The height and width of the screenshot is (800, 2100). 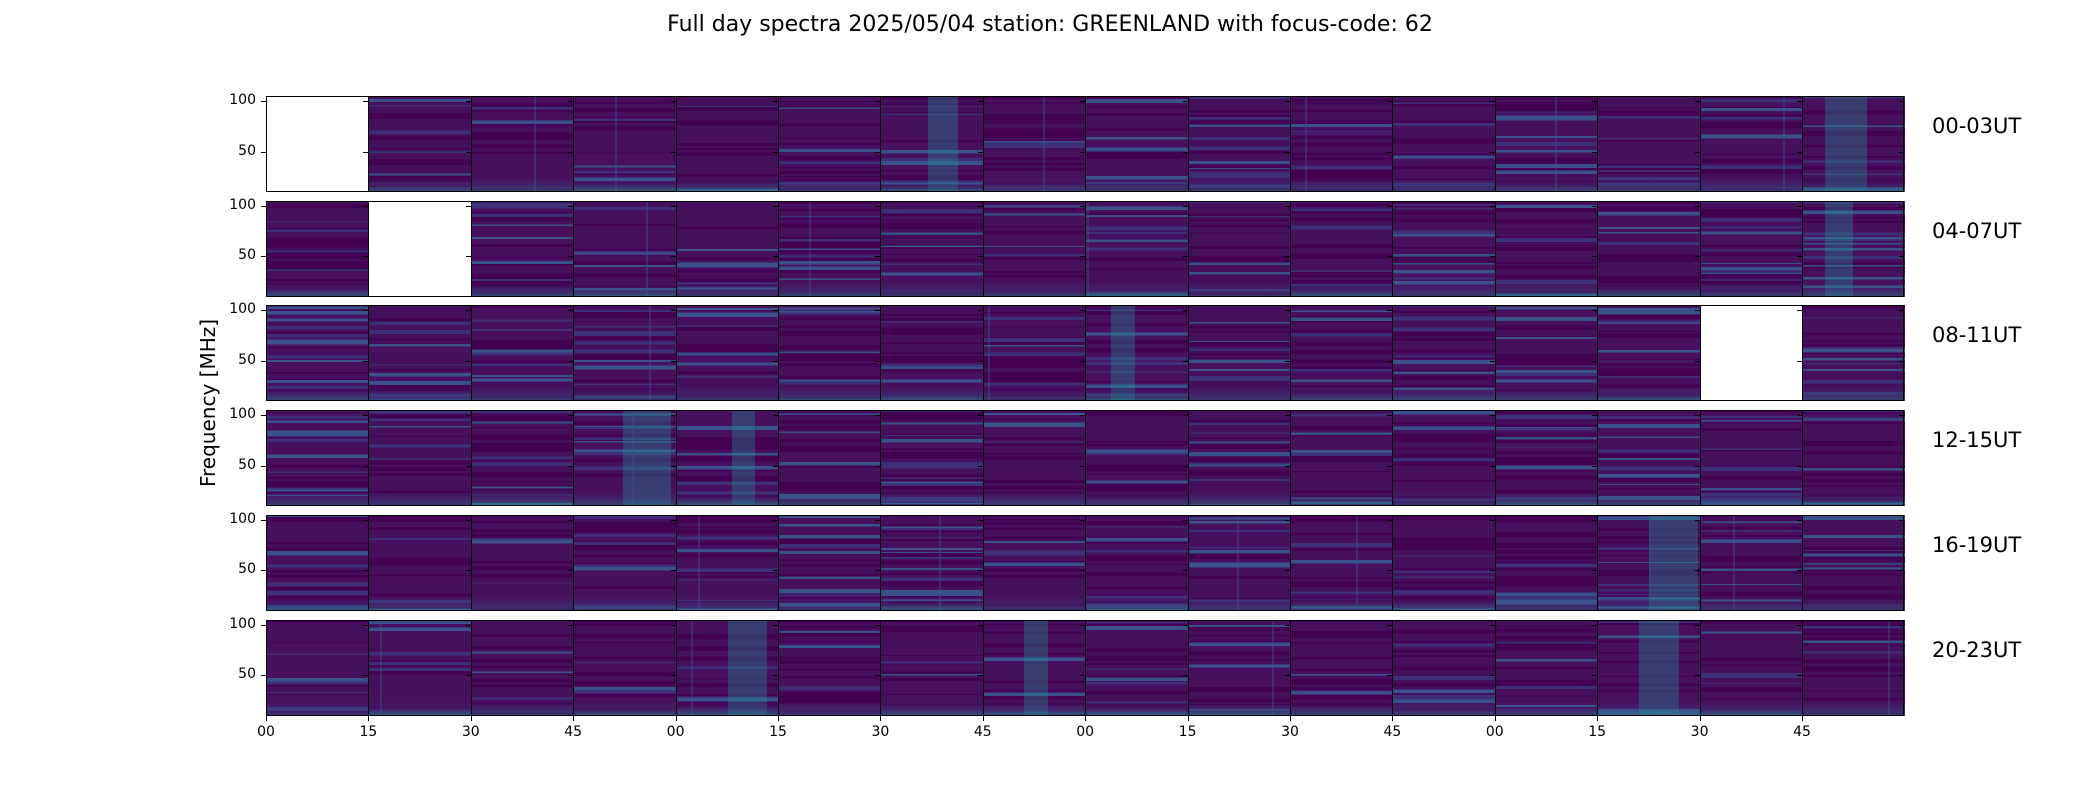 What do you see at coordinates (470, 732) in the screenshot?
I see `x-tick-label: 30` at bounding box center [470, 732].